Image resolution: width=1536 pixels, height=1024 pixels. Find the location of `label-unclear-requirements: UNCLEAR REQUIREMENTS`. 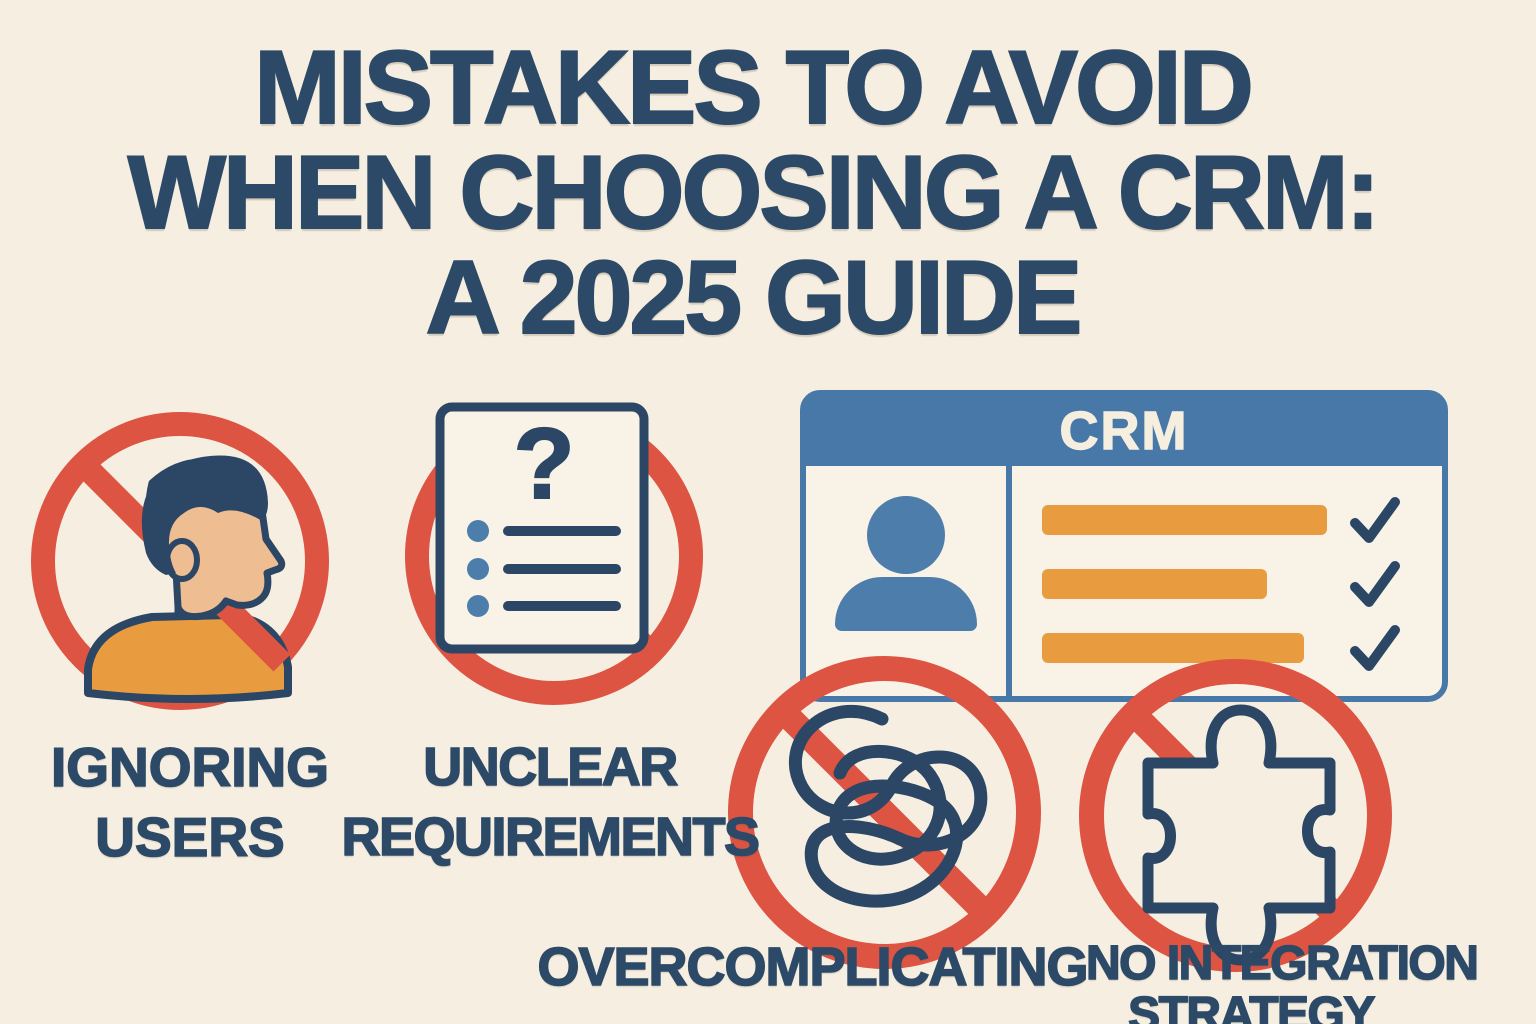

label-unclear-requirements: UNCLEAR REQUIREMENTS is located at coordinates (550, 802).